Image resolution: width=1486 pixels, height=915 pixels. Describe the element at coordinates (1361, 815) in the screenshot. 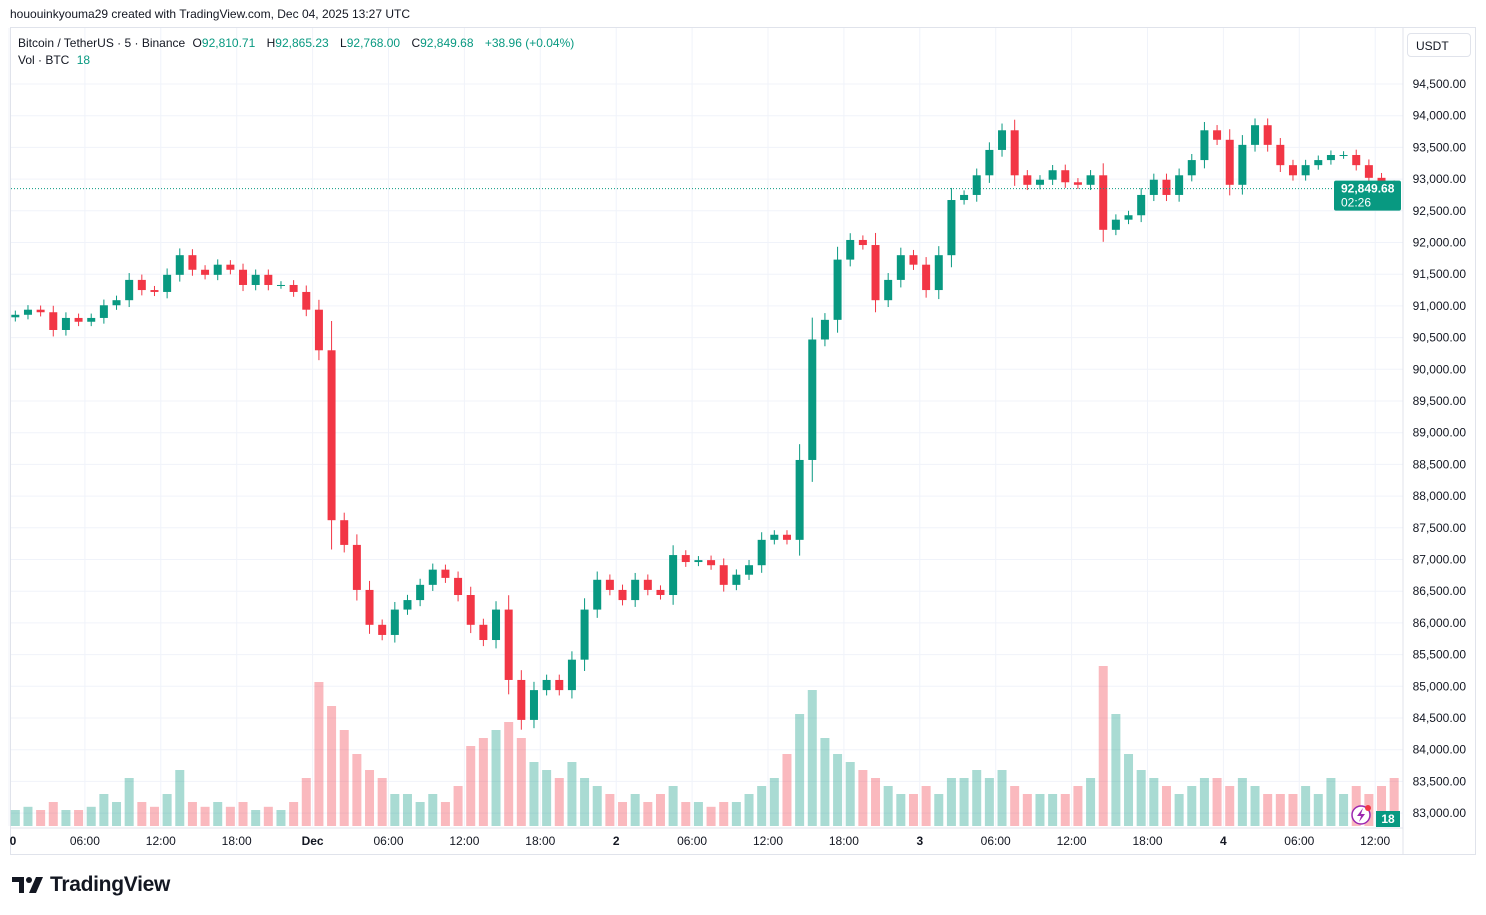

I see `lightning-icon` at that location.